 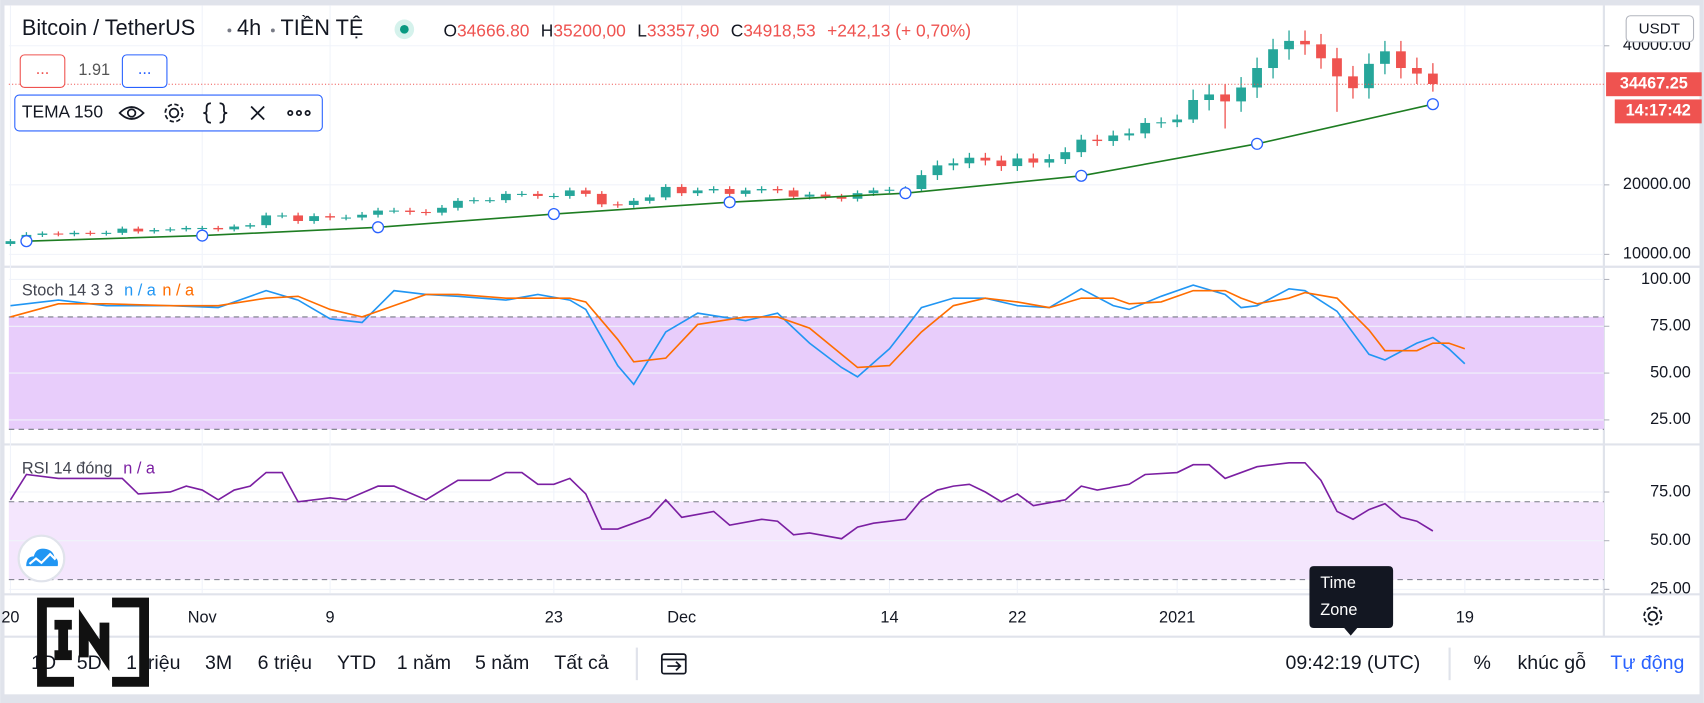 I want to click on auto-toggle: Tự động, so click(x=1647, y=663).